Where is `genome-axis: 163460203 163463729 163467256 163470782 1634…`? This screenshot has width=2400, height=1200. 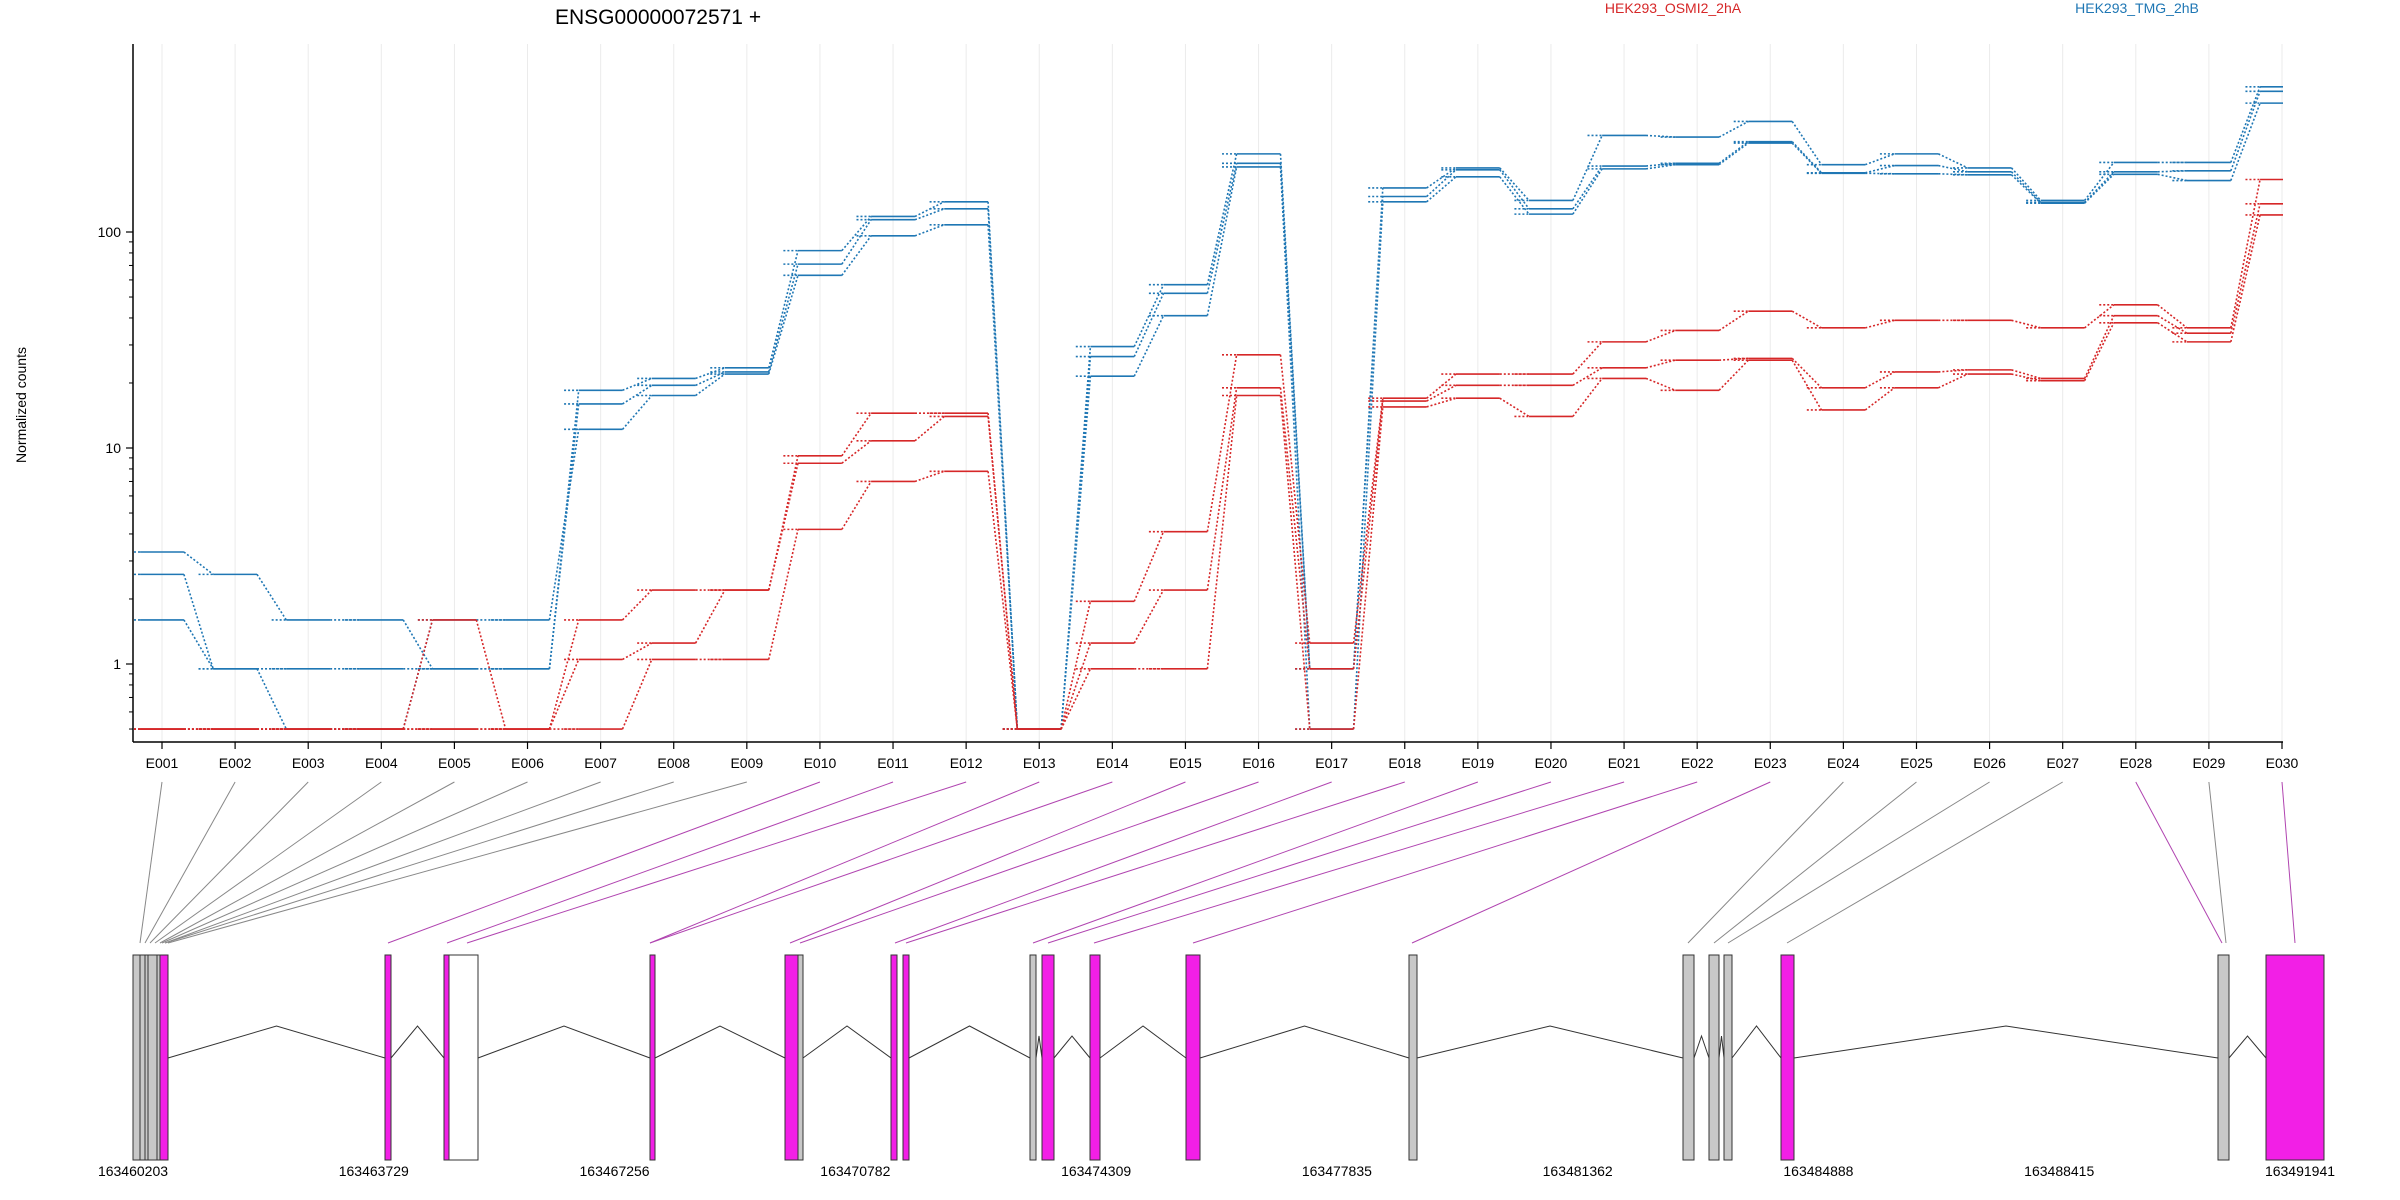
genome-axis: 163460203 163463729 163467256 163470782 1634… is located at coordinates (1216, 1171).